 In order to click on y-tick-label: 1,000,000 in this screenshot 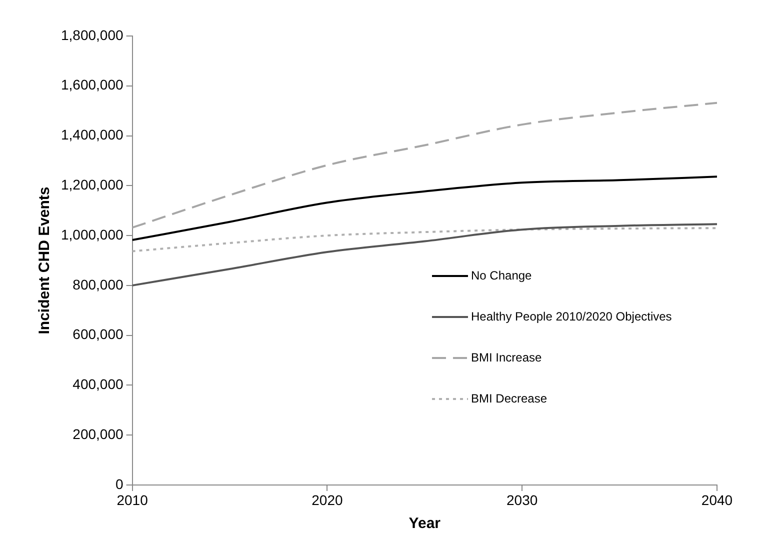, I will do `click(92, 234)`.